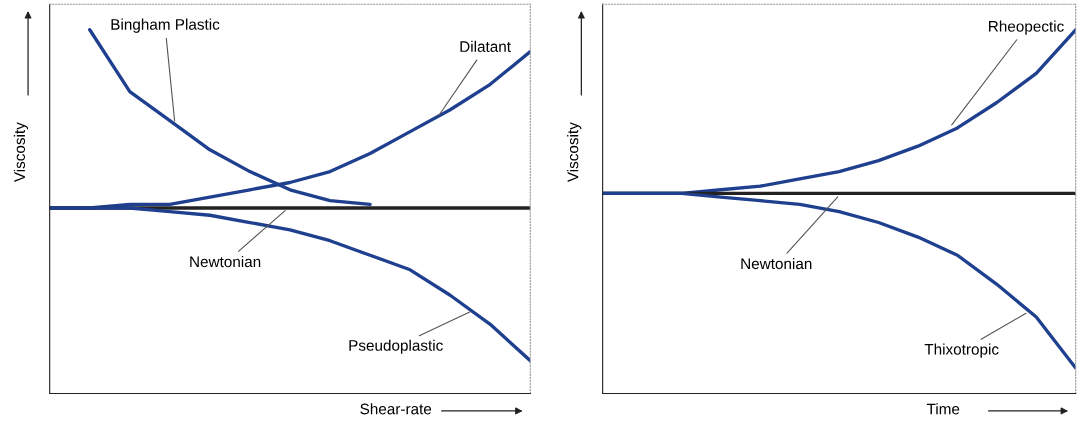 This screenshot has height=430, width=1080. I want to click on text: Thixotropic, so click(961, 350).